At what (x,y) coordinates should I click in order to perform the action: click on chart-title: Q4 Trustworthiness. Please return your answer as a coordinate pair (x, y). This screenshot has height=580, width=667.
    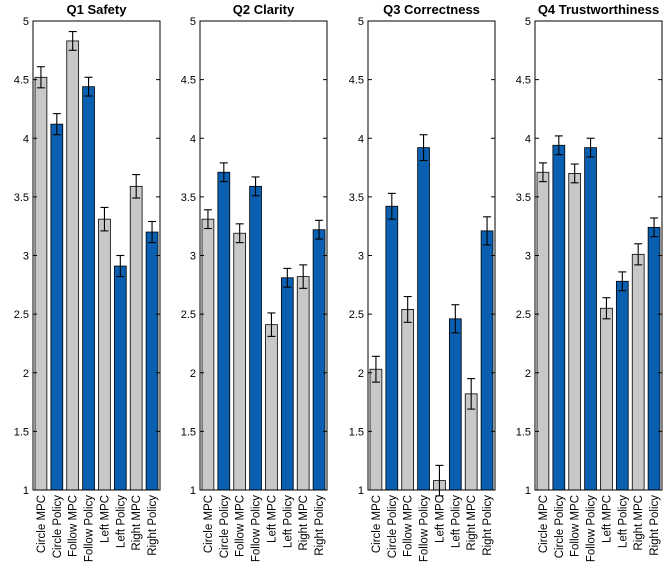
    Looking at the image, I should click on (598, 9).